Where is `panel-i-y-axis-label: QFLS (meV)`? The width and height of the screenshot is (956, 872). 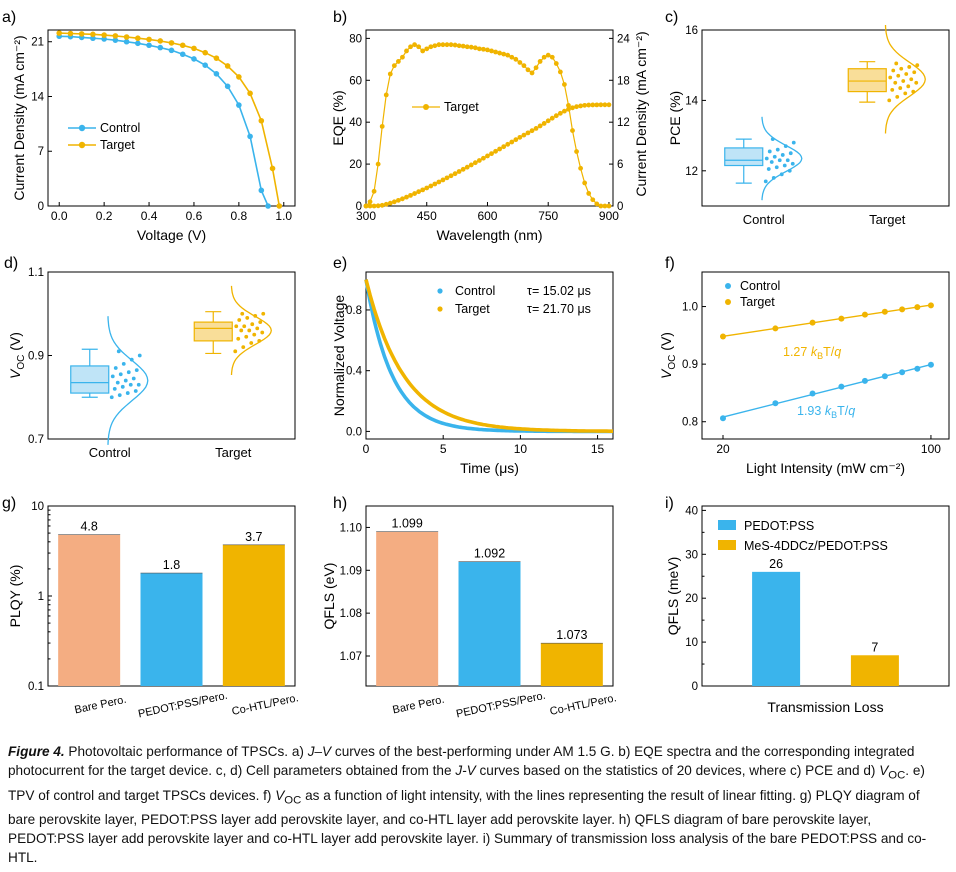 panel-i-y-axis-label: QFLS (meV) is located at coordinates (673, 596).